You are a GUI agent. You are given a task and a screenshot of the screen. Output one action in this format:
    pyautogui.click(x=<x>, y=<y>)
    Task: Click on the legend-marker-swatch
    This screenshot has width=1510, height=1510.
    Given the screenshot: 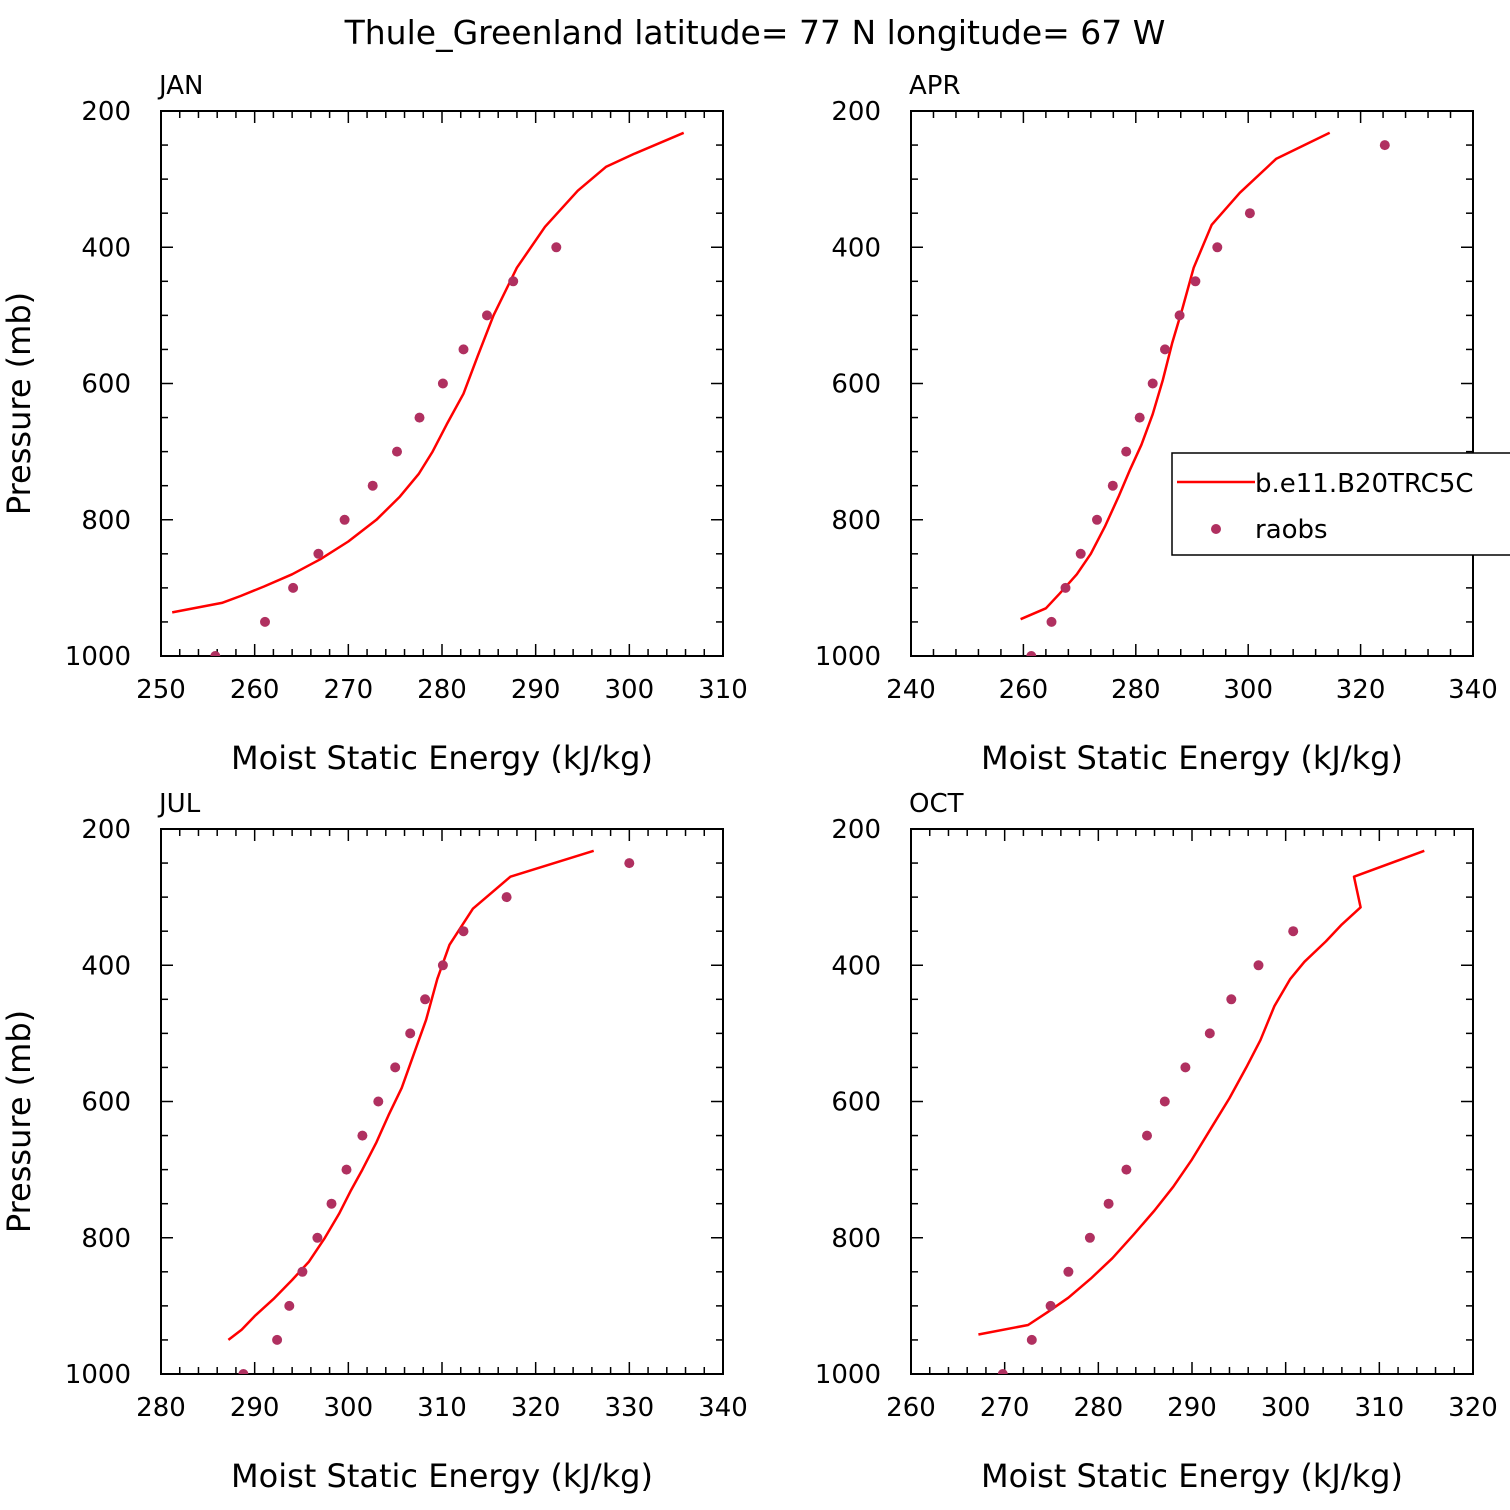 What is the action you would take?
    pyautogui.click(x=1216, y=529)
    